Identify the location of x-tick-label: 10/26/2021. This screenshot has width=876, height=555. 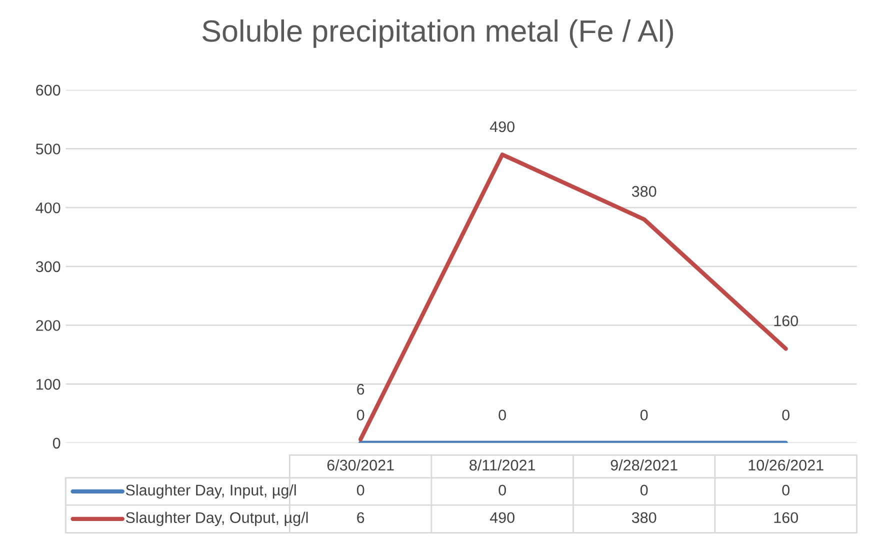
(786, 465).